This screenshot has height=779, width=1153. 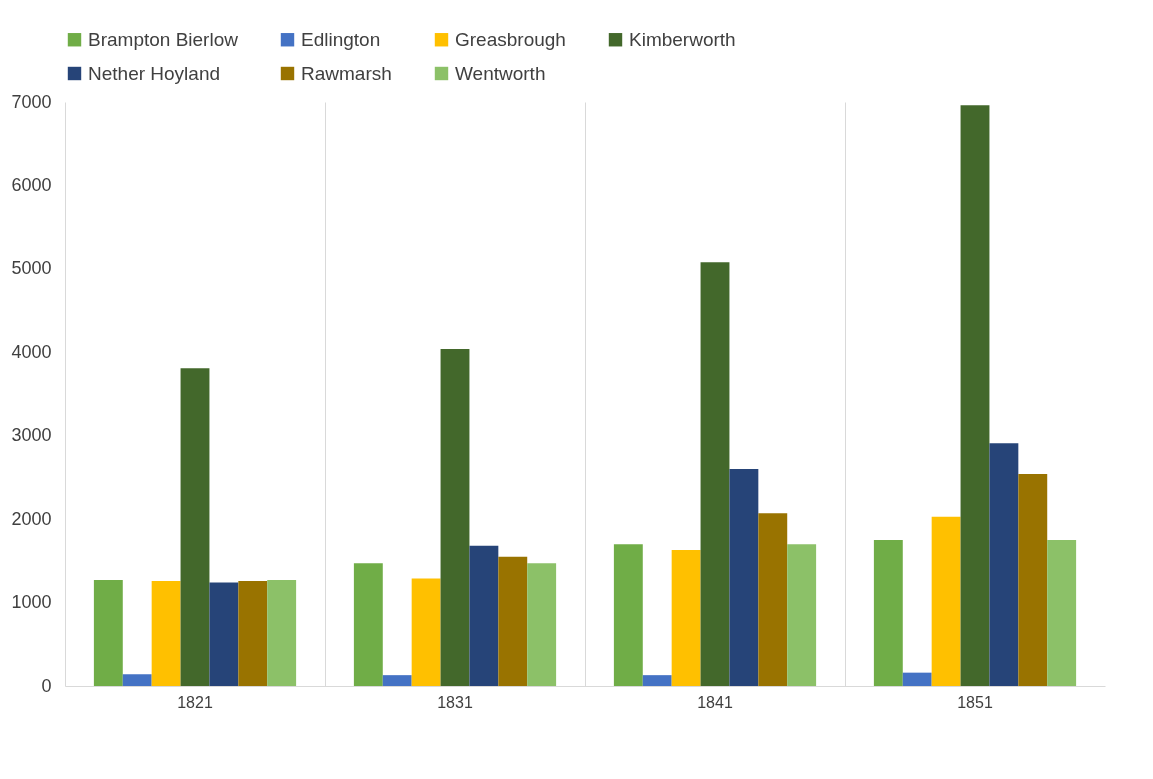 What do you see at coordinates (46, 685) in the screenshot?
I see `y-tick-label: 0` at bounding box center [46, 685].